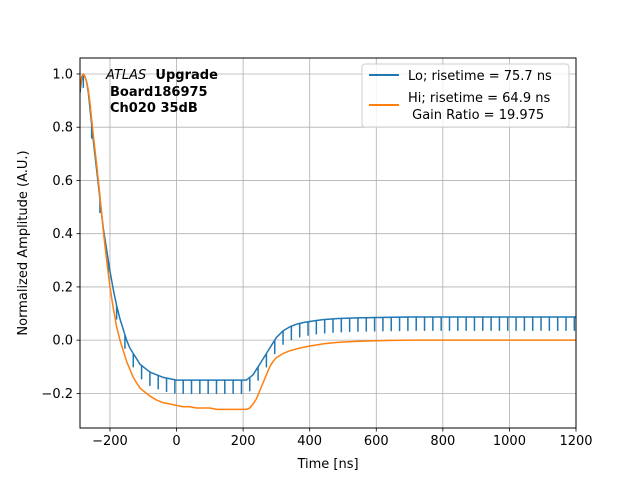 Image resolution: width=640 pixels, height=480 pixels. What do you see at coordinates (479, 98) in the screenshot?
I see `legend-label-hi: Hi; risetime = 64.9 ns` at bounding box center [479, 98].